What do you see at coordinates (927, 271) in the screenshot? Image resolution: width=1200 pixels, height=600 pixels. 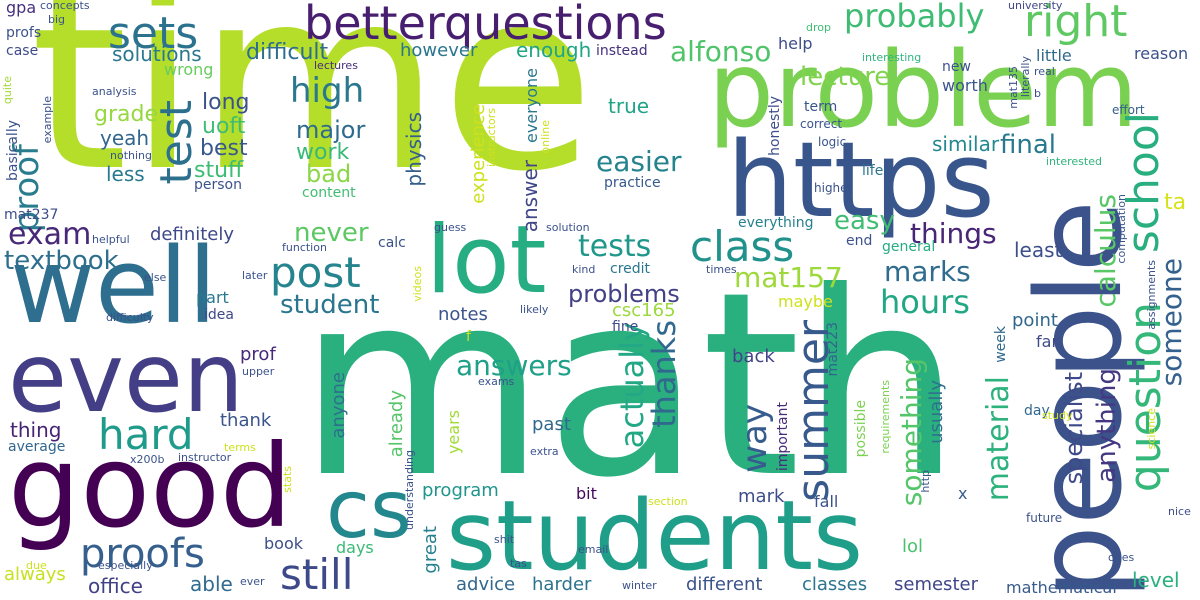 I see `word-marks: marks` at bounding box center [927, 271].